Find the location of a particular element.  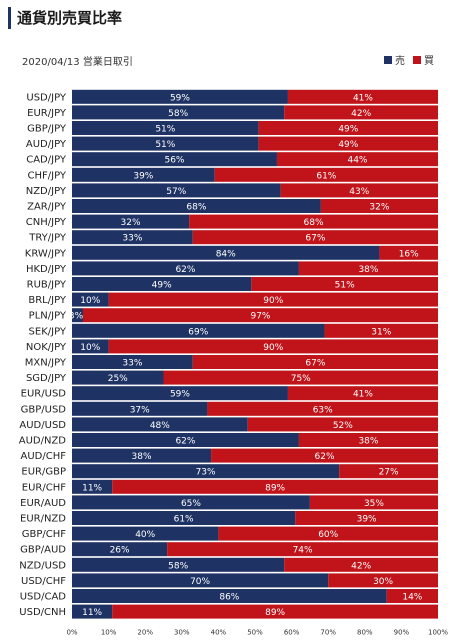

category-label: EUR/GBP is located at coordinates (43, 472).